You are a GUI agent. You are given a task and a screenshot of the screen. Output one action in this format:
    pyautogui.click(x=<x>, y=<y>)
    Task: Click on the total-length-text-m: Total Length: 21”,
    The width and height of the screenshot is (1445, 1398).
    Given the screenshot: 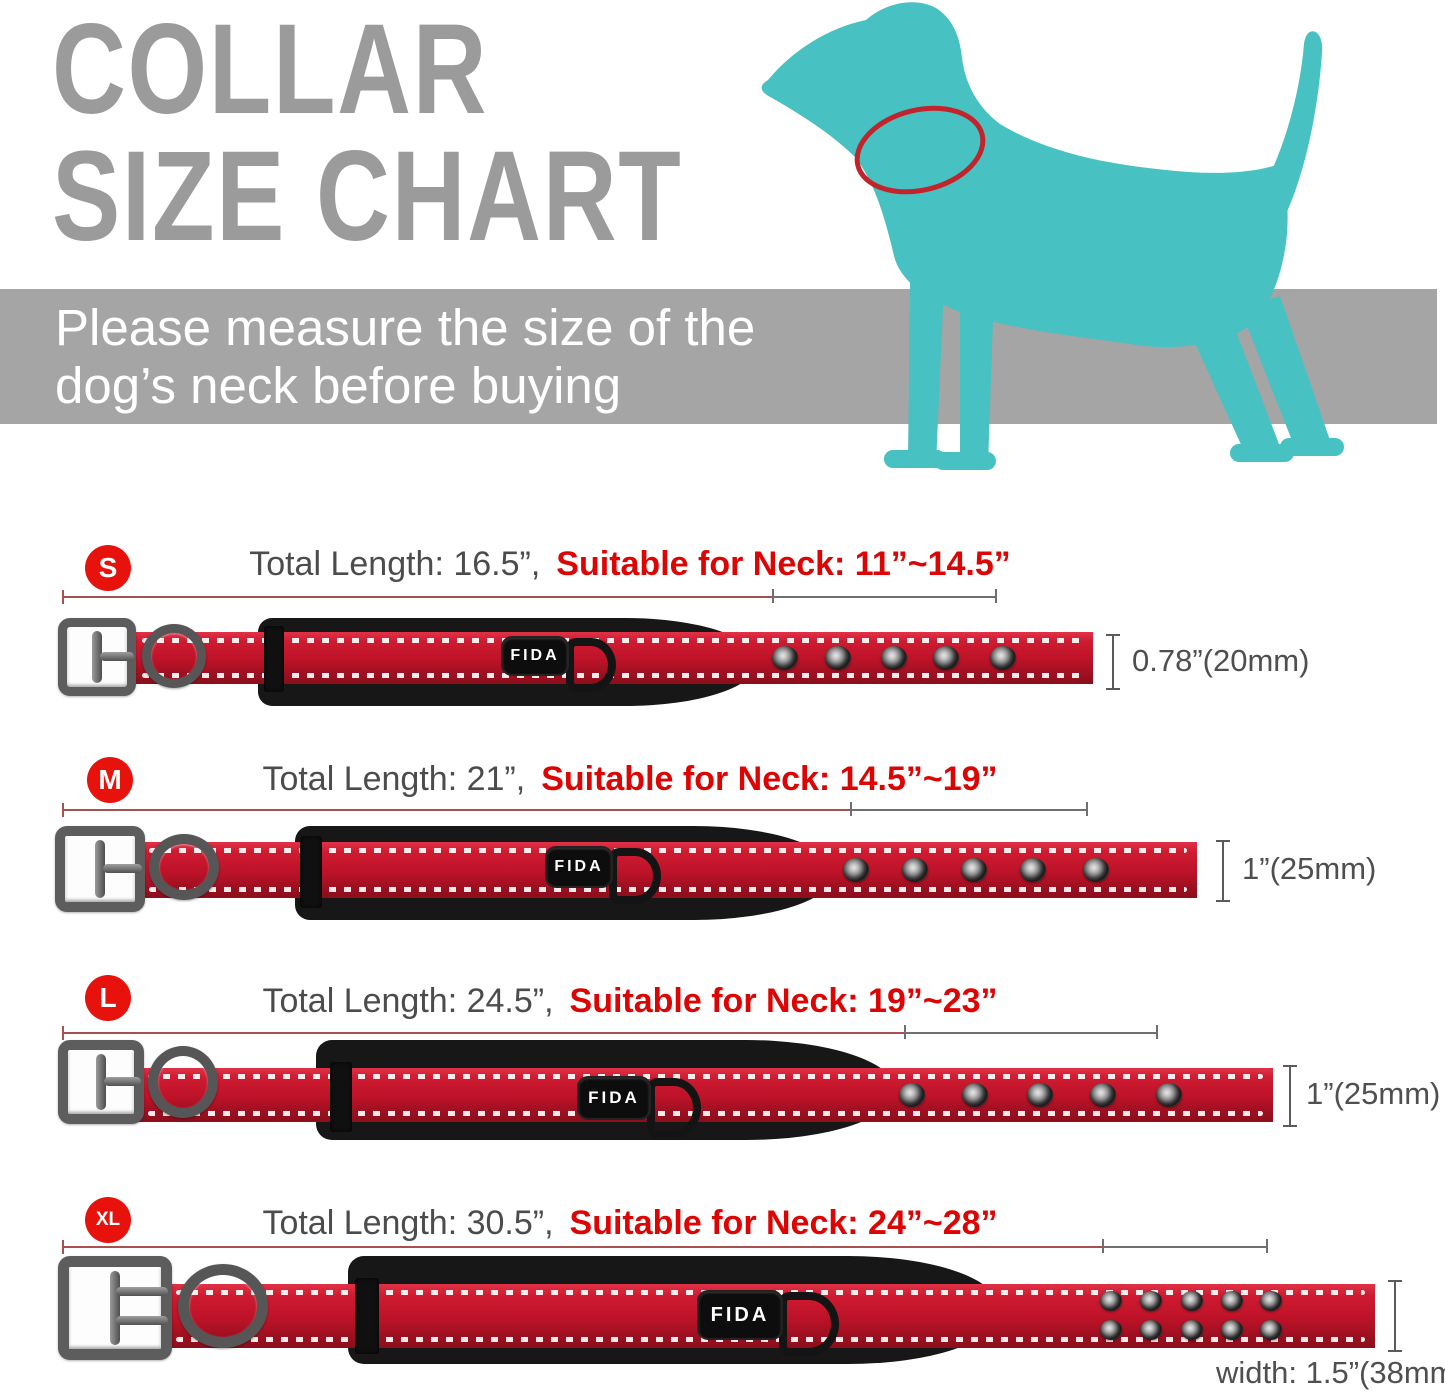 What is the action you would take?
    pyautogui.click(x=394, y=779)
    